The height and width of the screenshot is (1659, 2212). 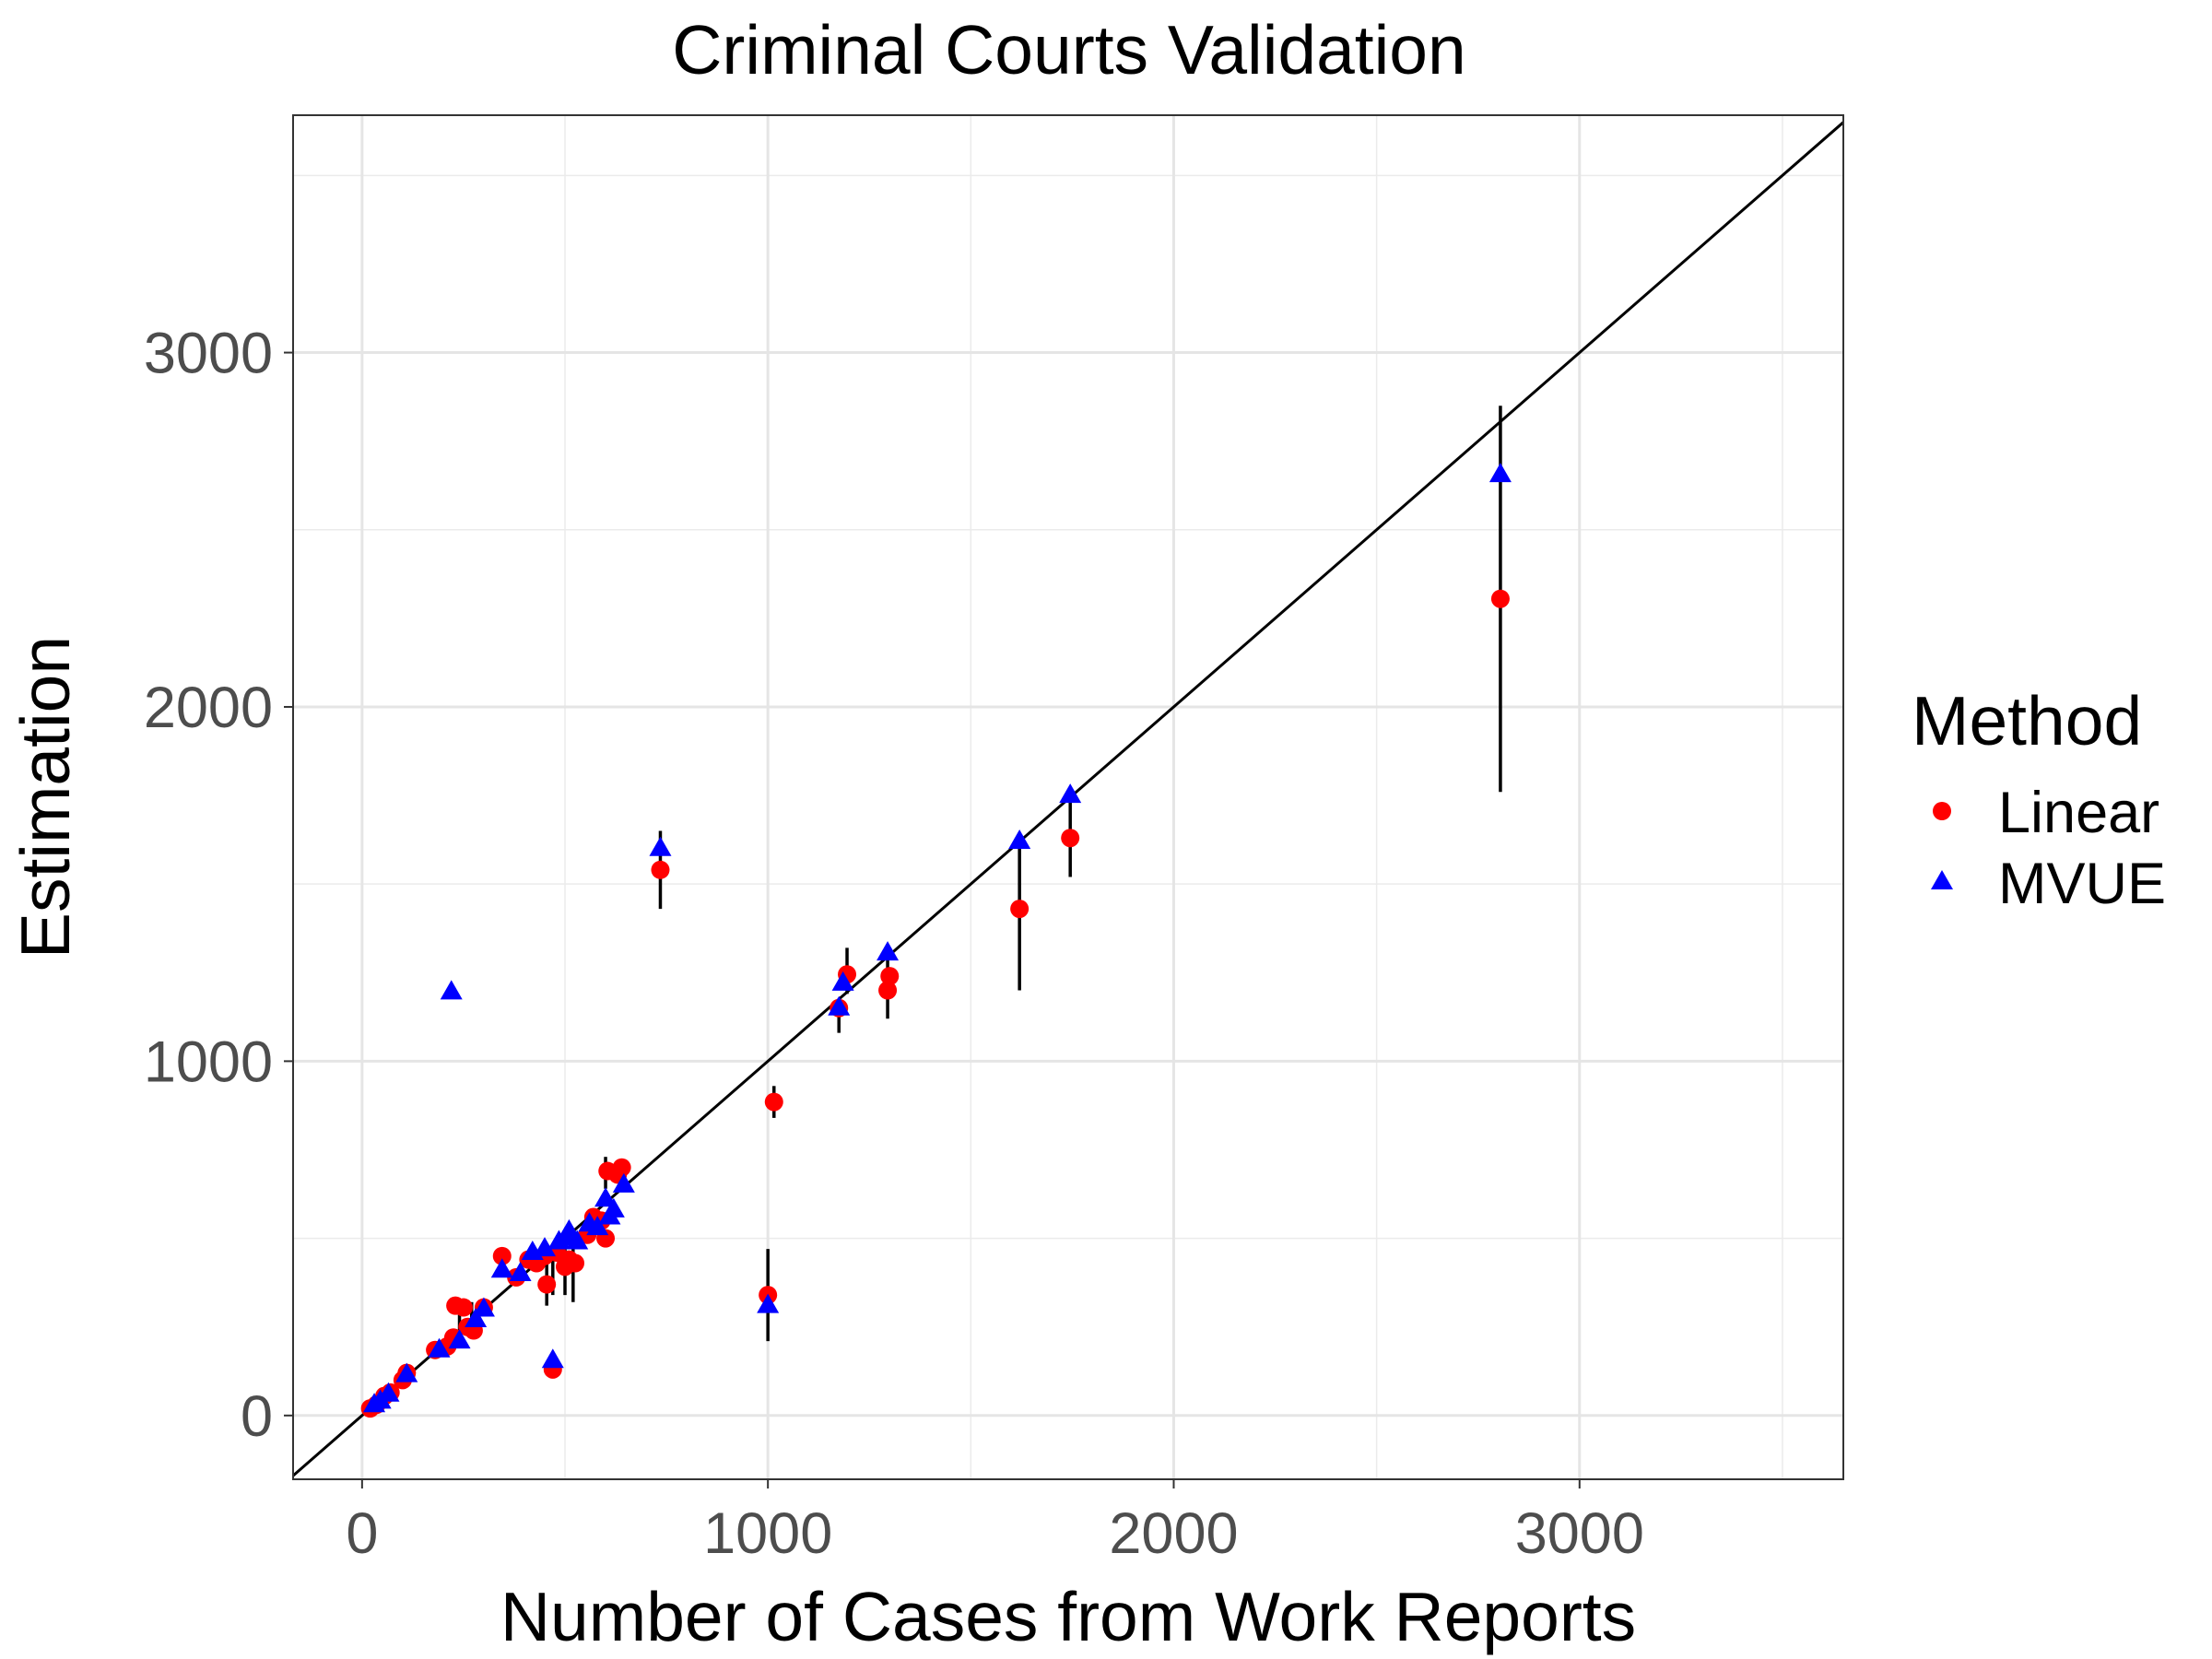 I want to click on legend: Method Linear MVUE, so click(x=2039, y=799).